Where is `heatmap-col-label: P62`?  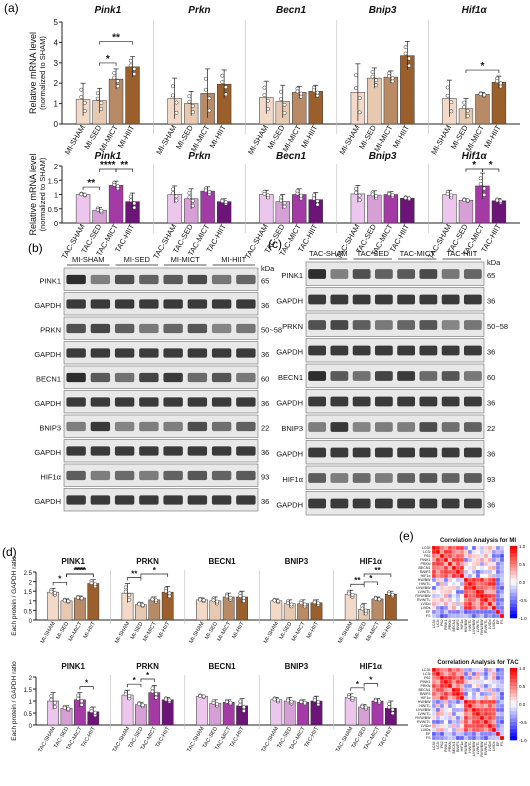
heatmap-col-label: P62 is located at coordinates (442, 745).